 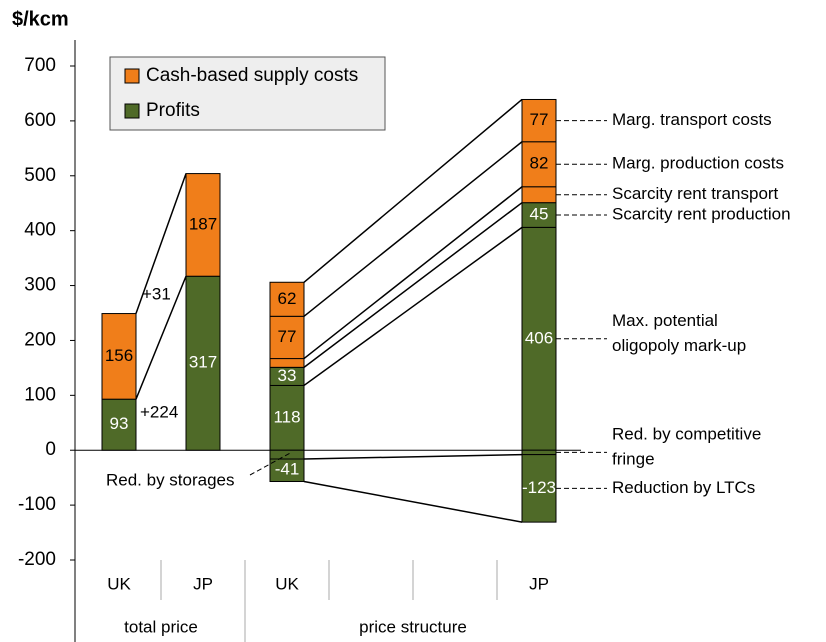 What do you see at coordinates (40, 285) in the screenshot?
I see `y-tick-label: 300` at bounding box center [40, 285].